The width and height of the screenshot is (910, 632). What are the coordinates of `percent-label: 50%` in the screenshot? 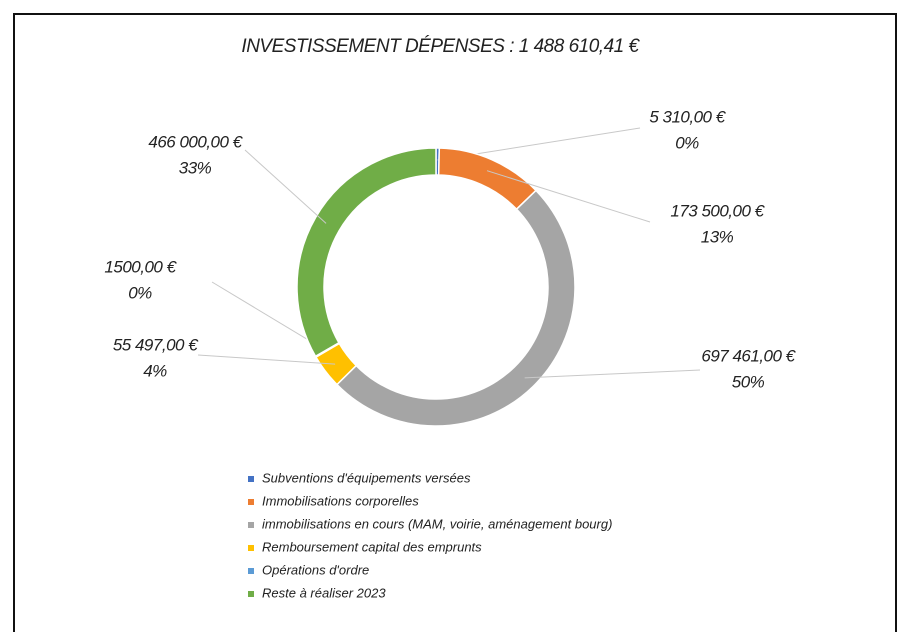 It's located at (748, 381).